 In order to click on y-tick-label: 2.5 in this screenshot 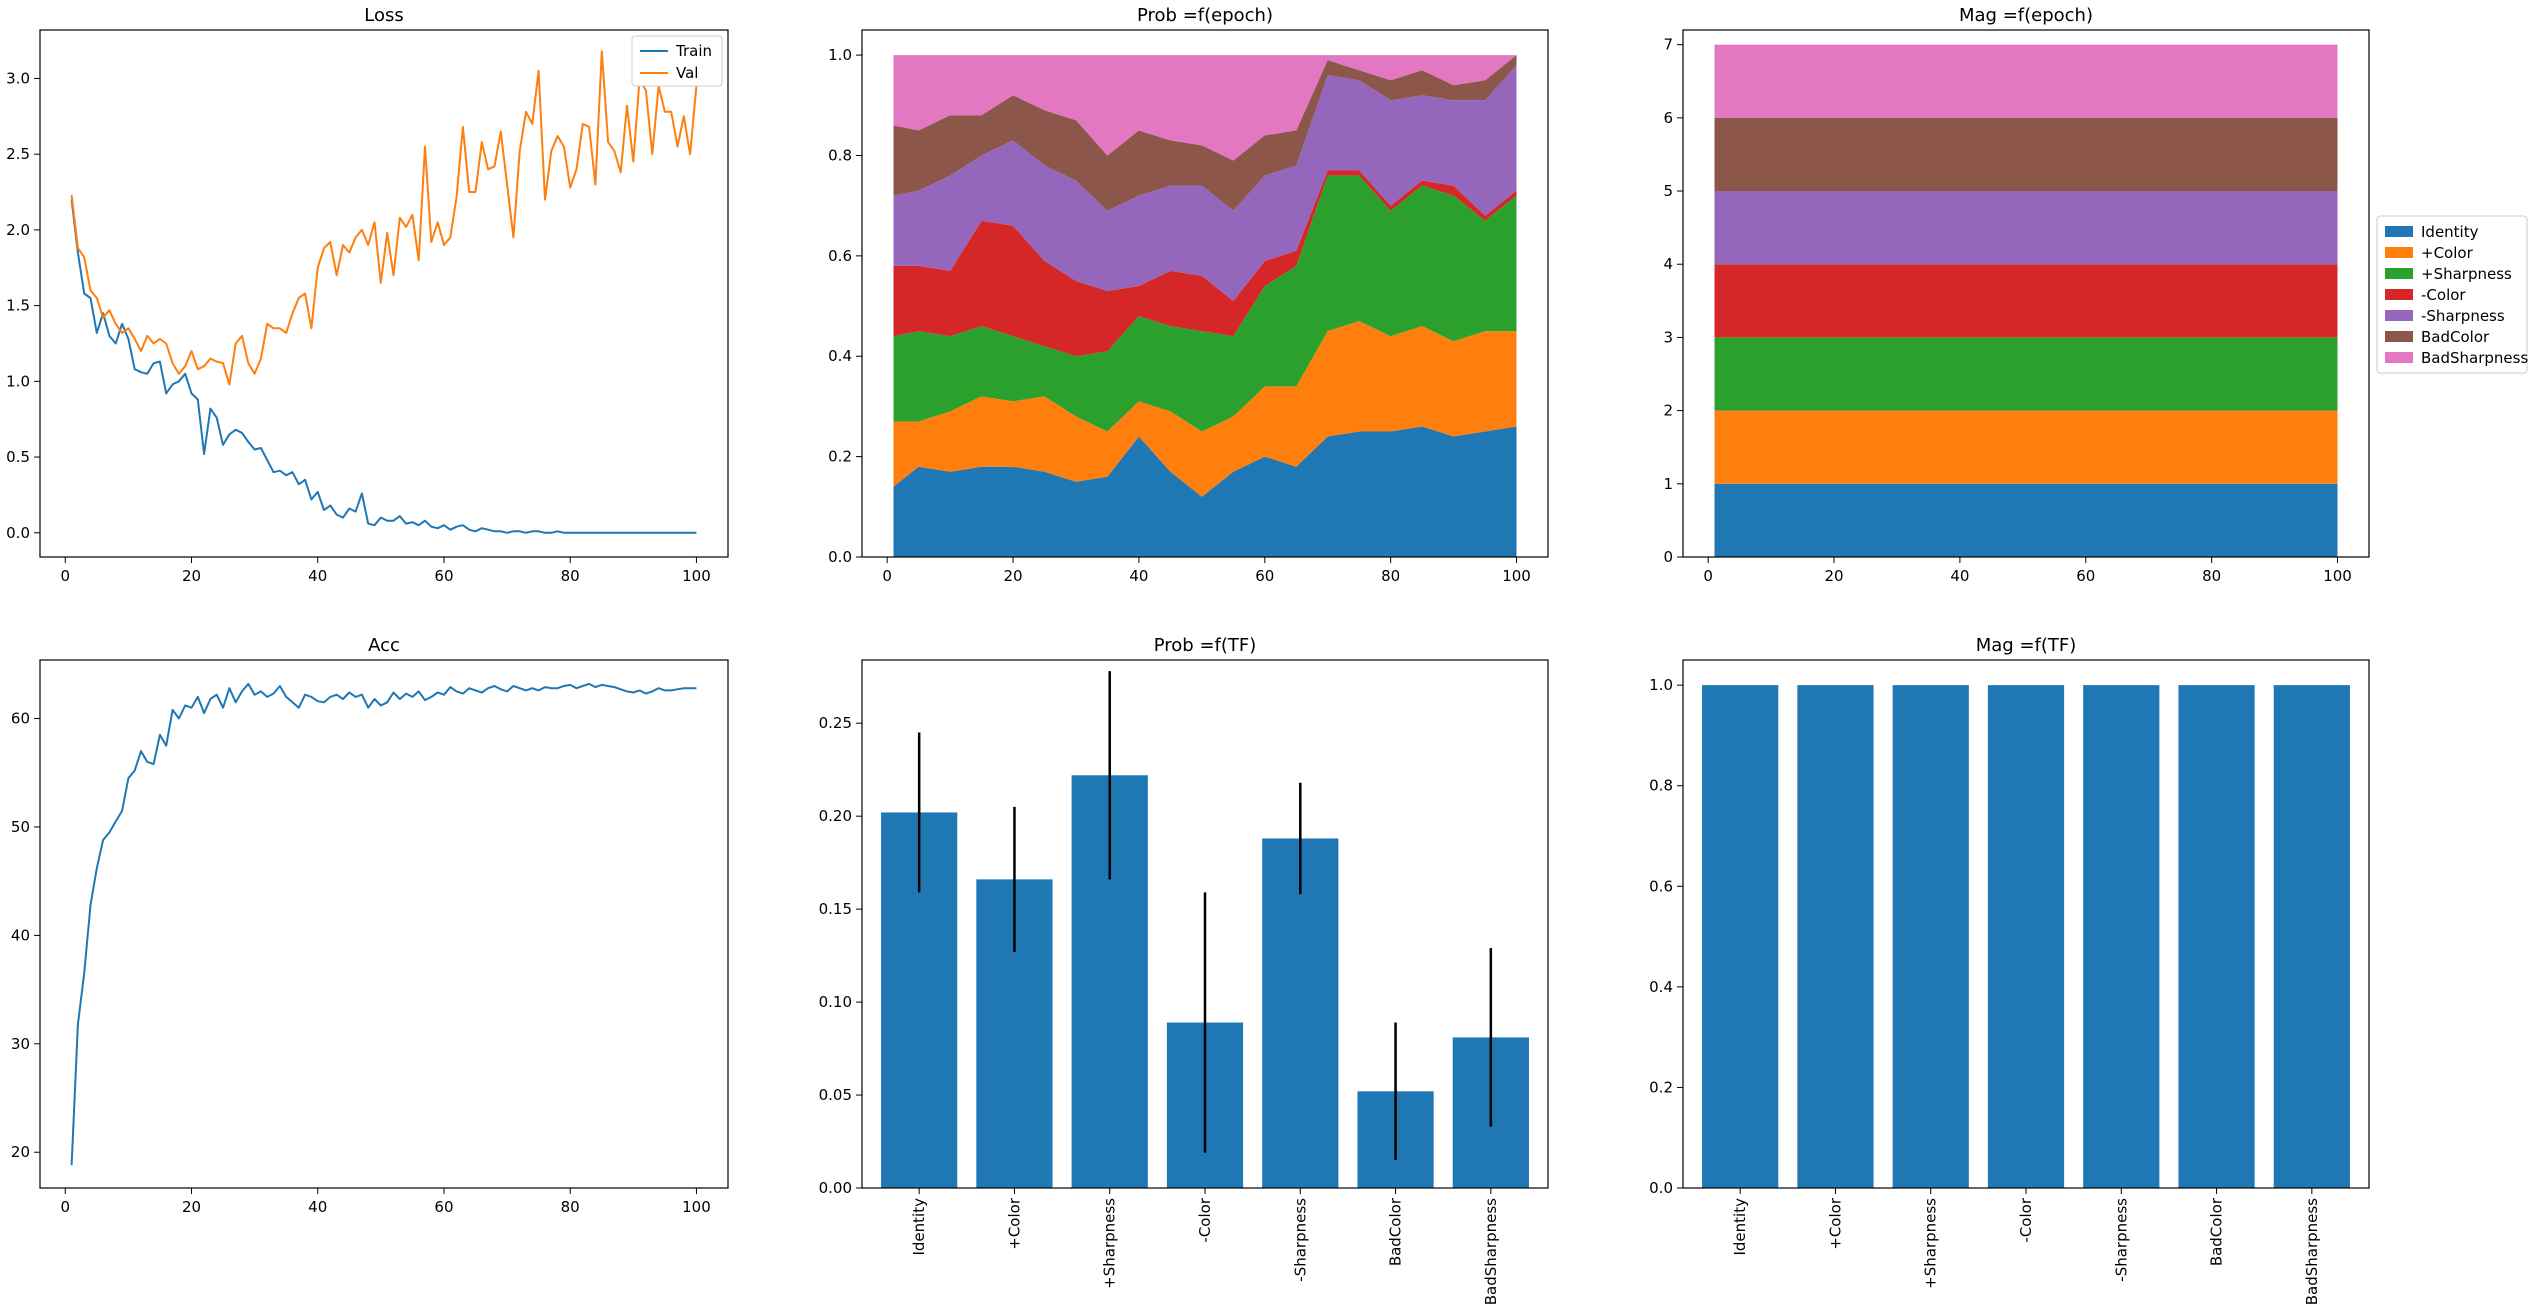, I will do `click(18, 154)`.